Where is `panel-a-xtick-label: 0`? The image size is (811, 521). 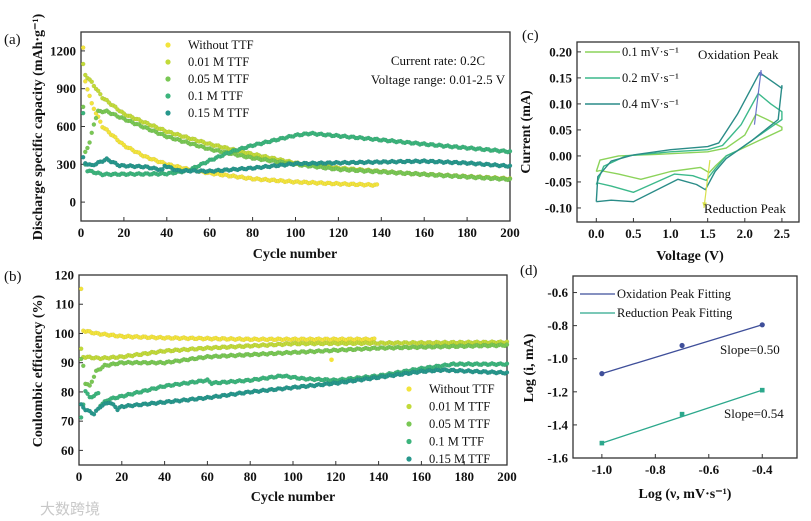 panel-a-xtick-label: 0 is located at coordinates (81, 232).